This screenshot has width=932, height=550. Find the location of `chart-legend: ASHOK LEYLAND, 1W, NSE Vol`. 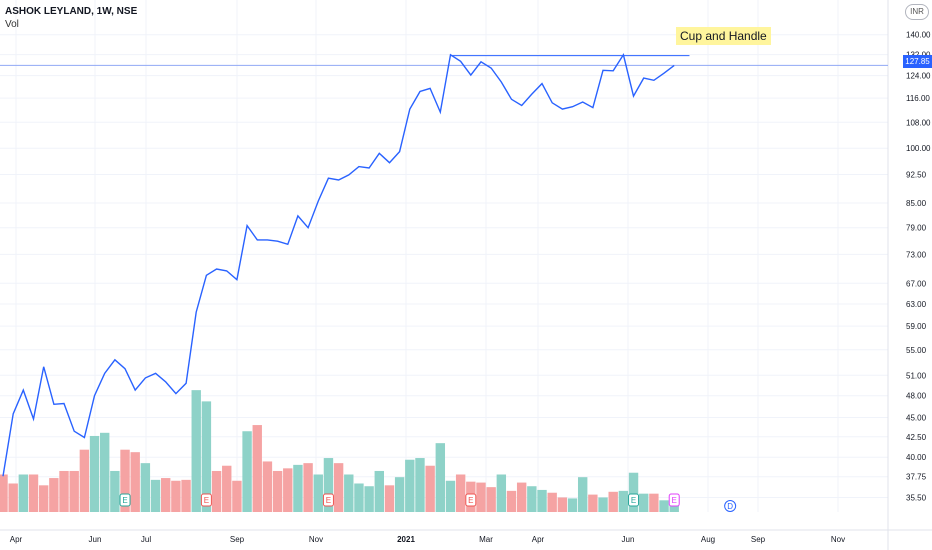

chart-legend: ASHOK LEYLAND, 1W, NSE Vol is located at coordinates (71, 18).